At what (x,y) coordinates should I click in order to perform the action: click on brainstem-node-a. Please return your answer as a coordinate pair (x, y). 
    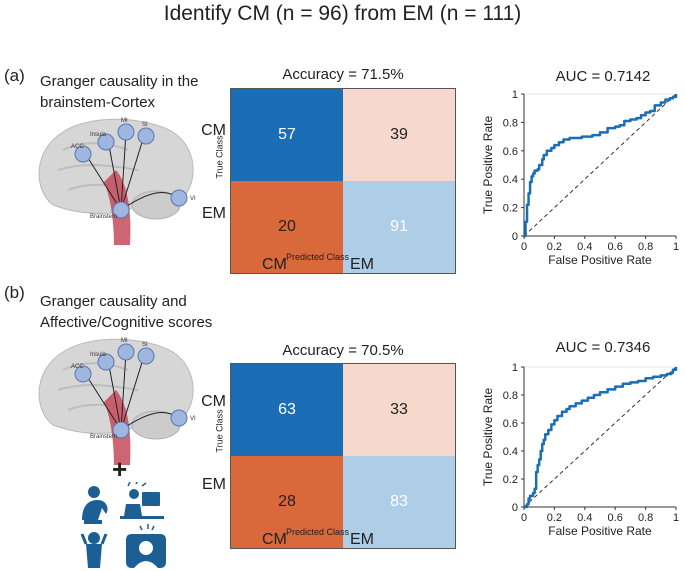
    Looking at the image, I should click on (121, 210).